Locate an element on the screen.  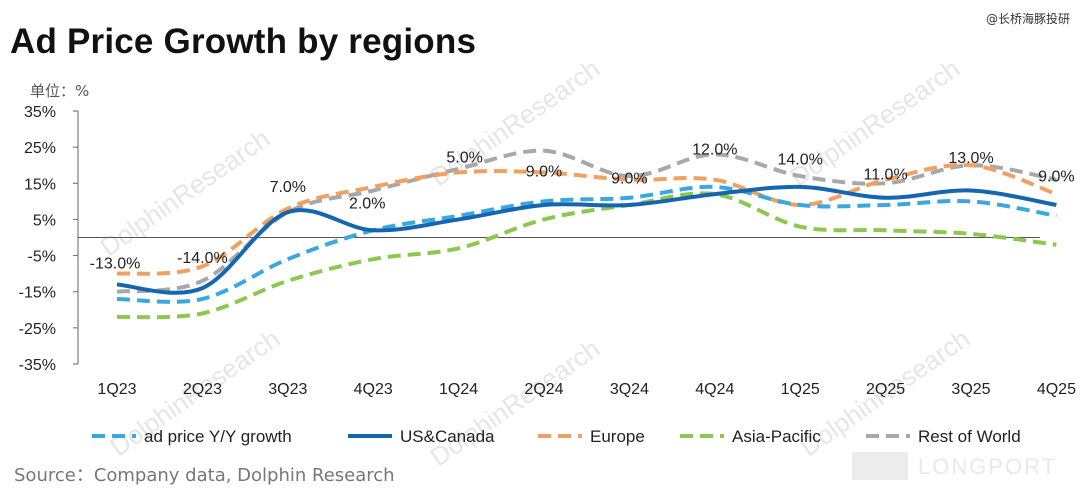
data-label: -14.0% is located at coordinates (202, 258).